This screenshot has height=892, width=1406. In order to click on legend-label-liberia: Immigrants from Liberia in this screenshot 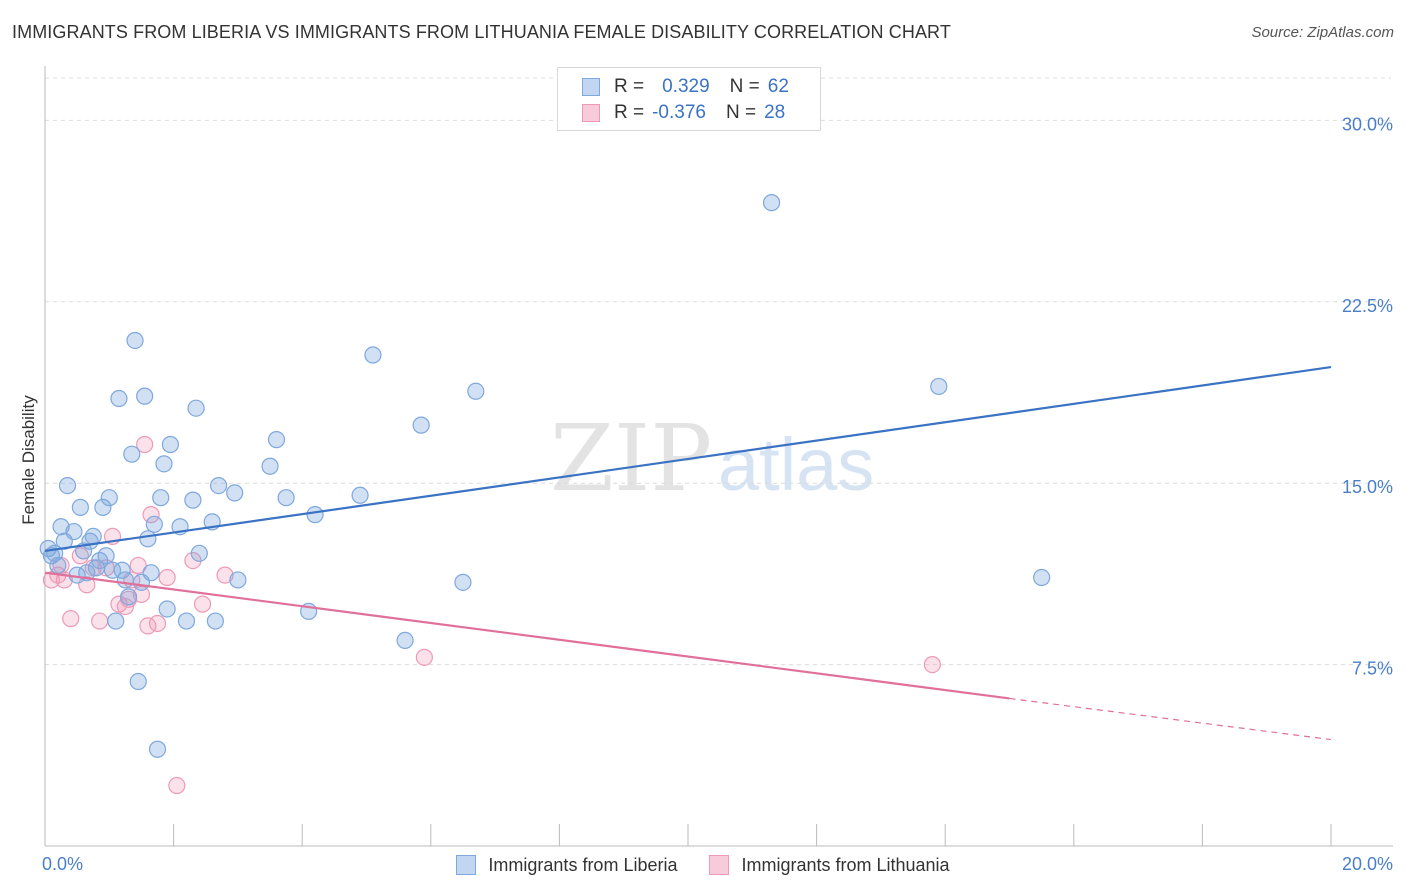, I will do `click(583, 864)`.